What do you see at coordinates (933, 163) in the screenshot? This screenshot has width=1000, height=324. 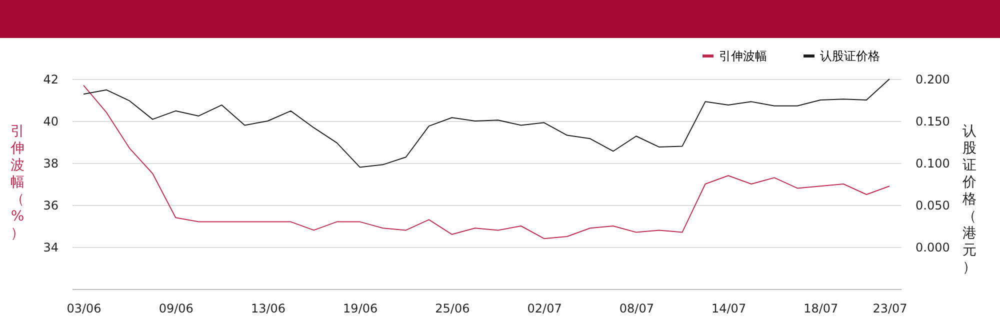 I see `y2-tick-label: 0.100` at bounding box center [933, 163].